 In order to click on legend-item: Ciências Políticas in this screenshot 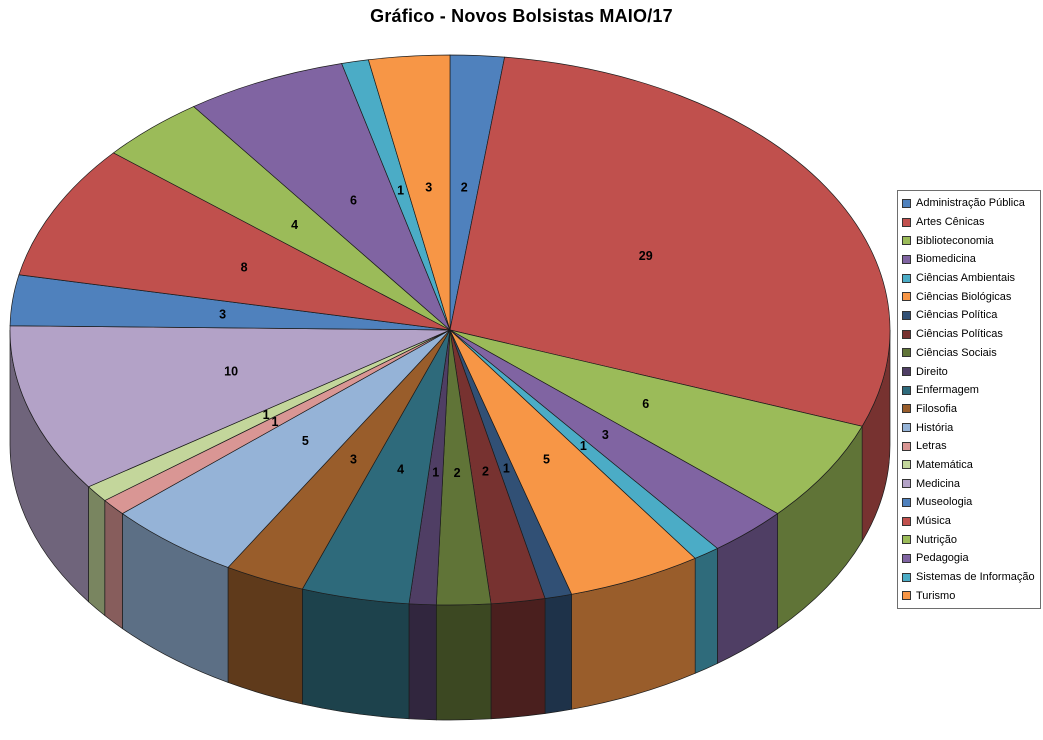, I will do `click(969, 334)`.